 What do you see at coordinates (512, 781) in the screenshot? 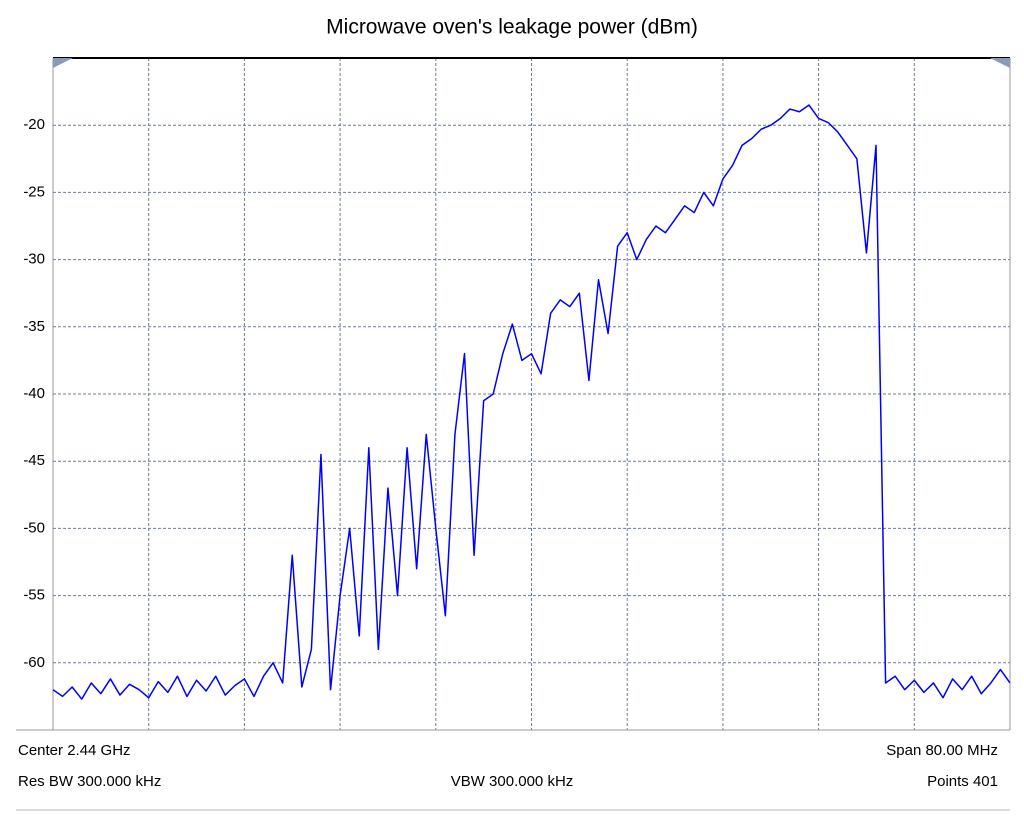
I see `footer-vbw: VBW 300.000 kHz` at bounding box center [512, 781].